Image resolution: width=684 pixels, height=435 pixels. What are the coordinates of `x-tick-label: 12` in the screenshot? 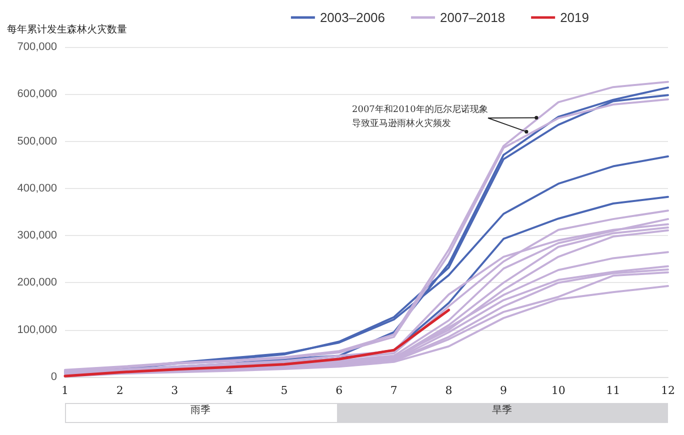 It's located at (668, 390).